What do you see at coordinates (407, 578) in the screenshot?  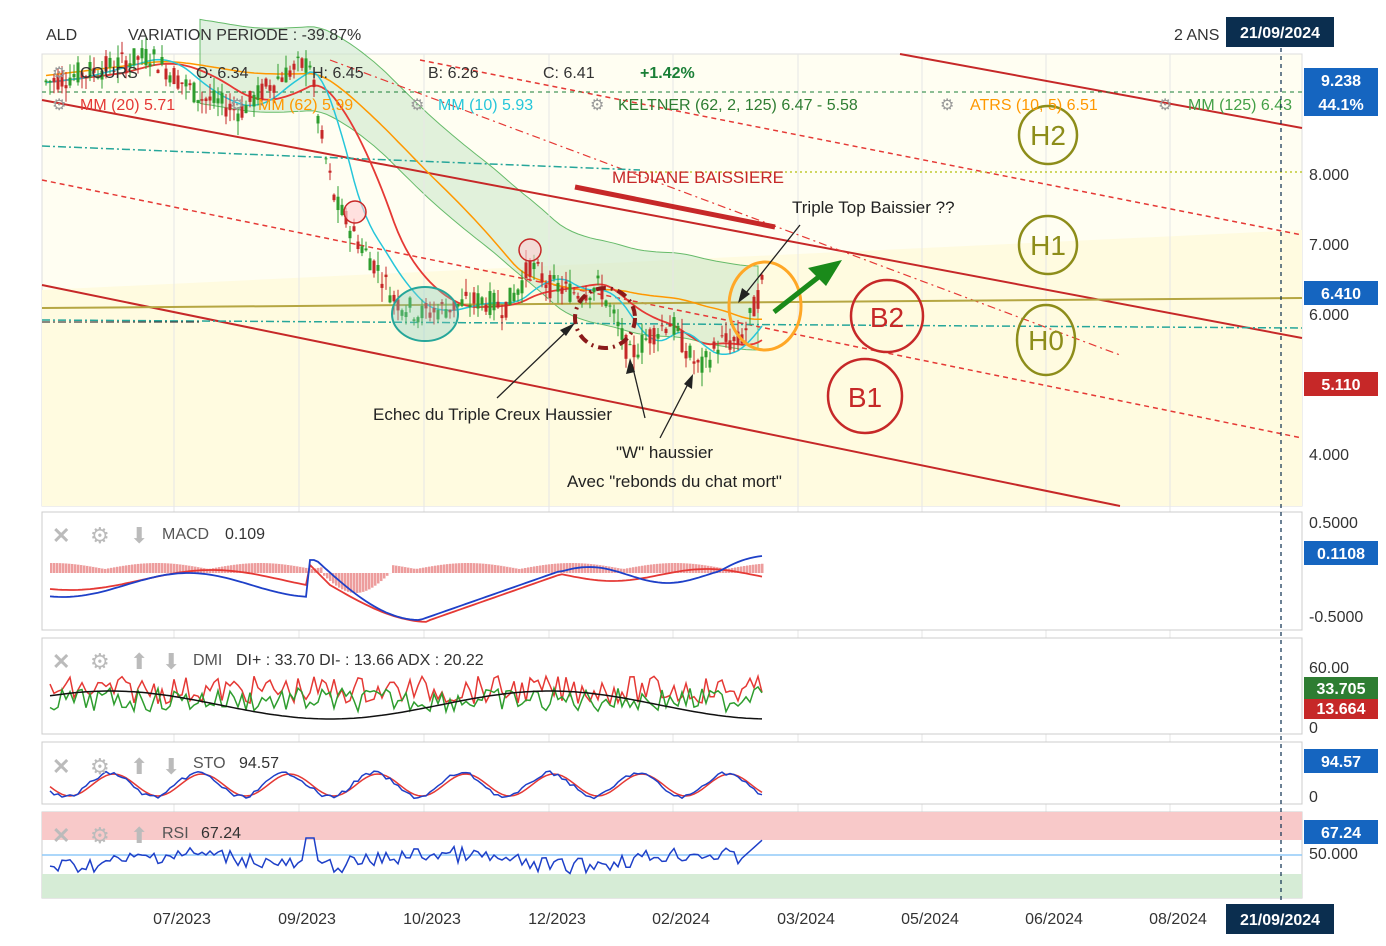 I see `macd-histogram` at bounding box center [407, 578].